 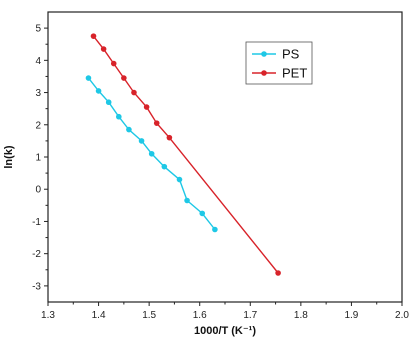 What do you see at coordinates (291, 54) in the screenshot?
I see `legend-label-ps: PS` at bounding box center [291, 54].